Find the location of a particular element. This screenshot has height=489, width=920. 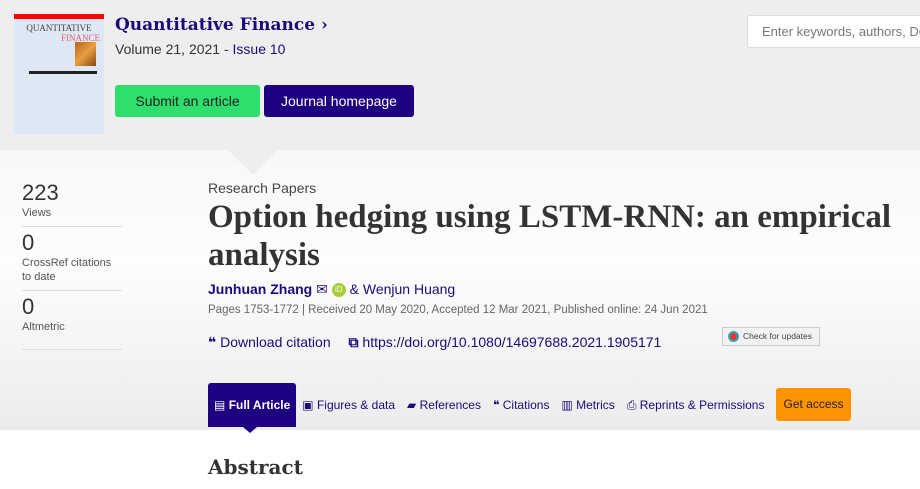

tab-pointer is located at coordinates (250, 430).